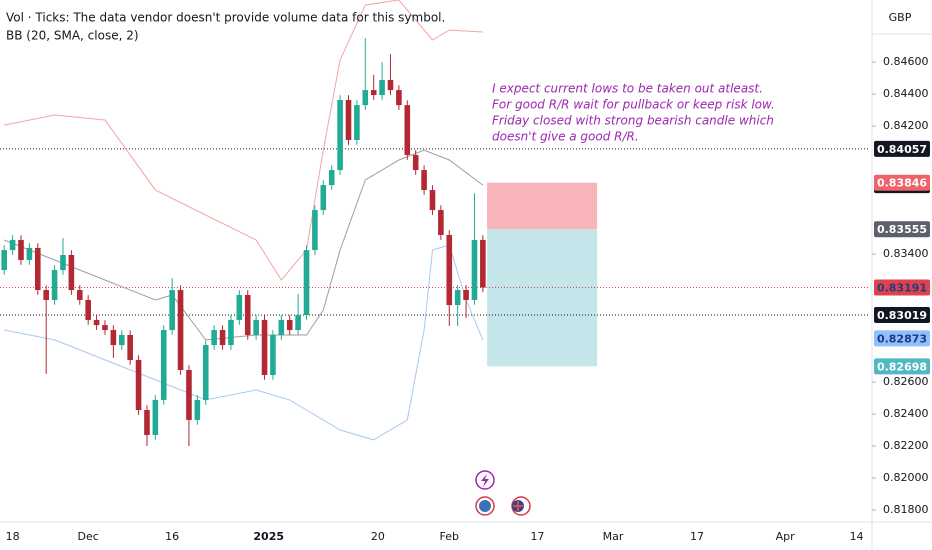  Describe the element at coordinates (485, 506) in the screenshot. I see `flag-icon` at that location.